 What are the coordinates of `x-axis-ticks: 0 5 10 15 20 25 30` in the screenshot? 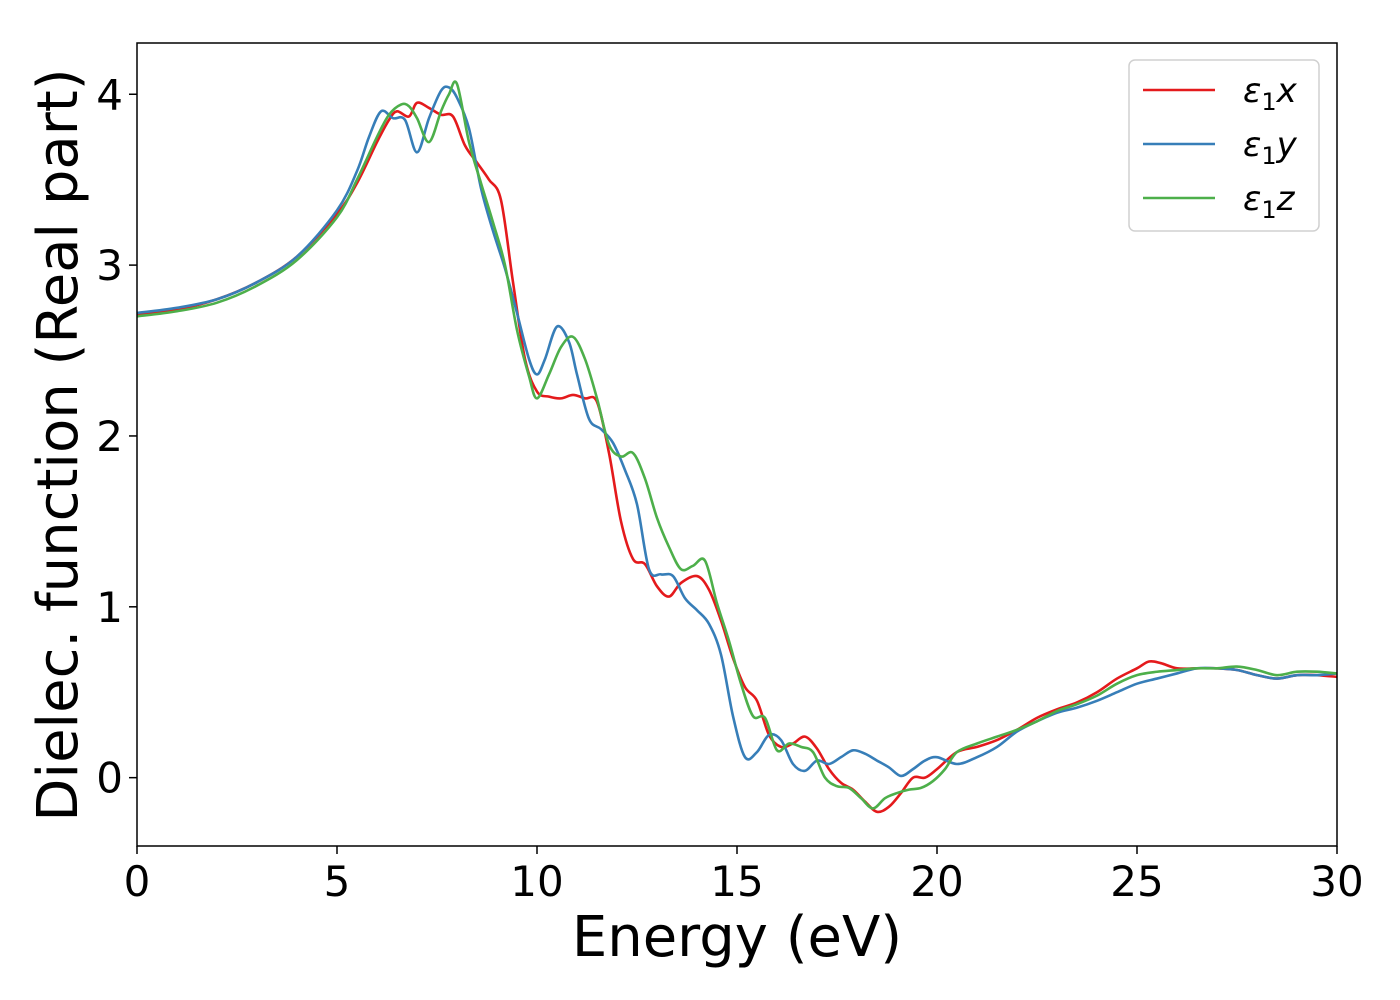 It's located at (744, 876).